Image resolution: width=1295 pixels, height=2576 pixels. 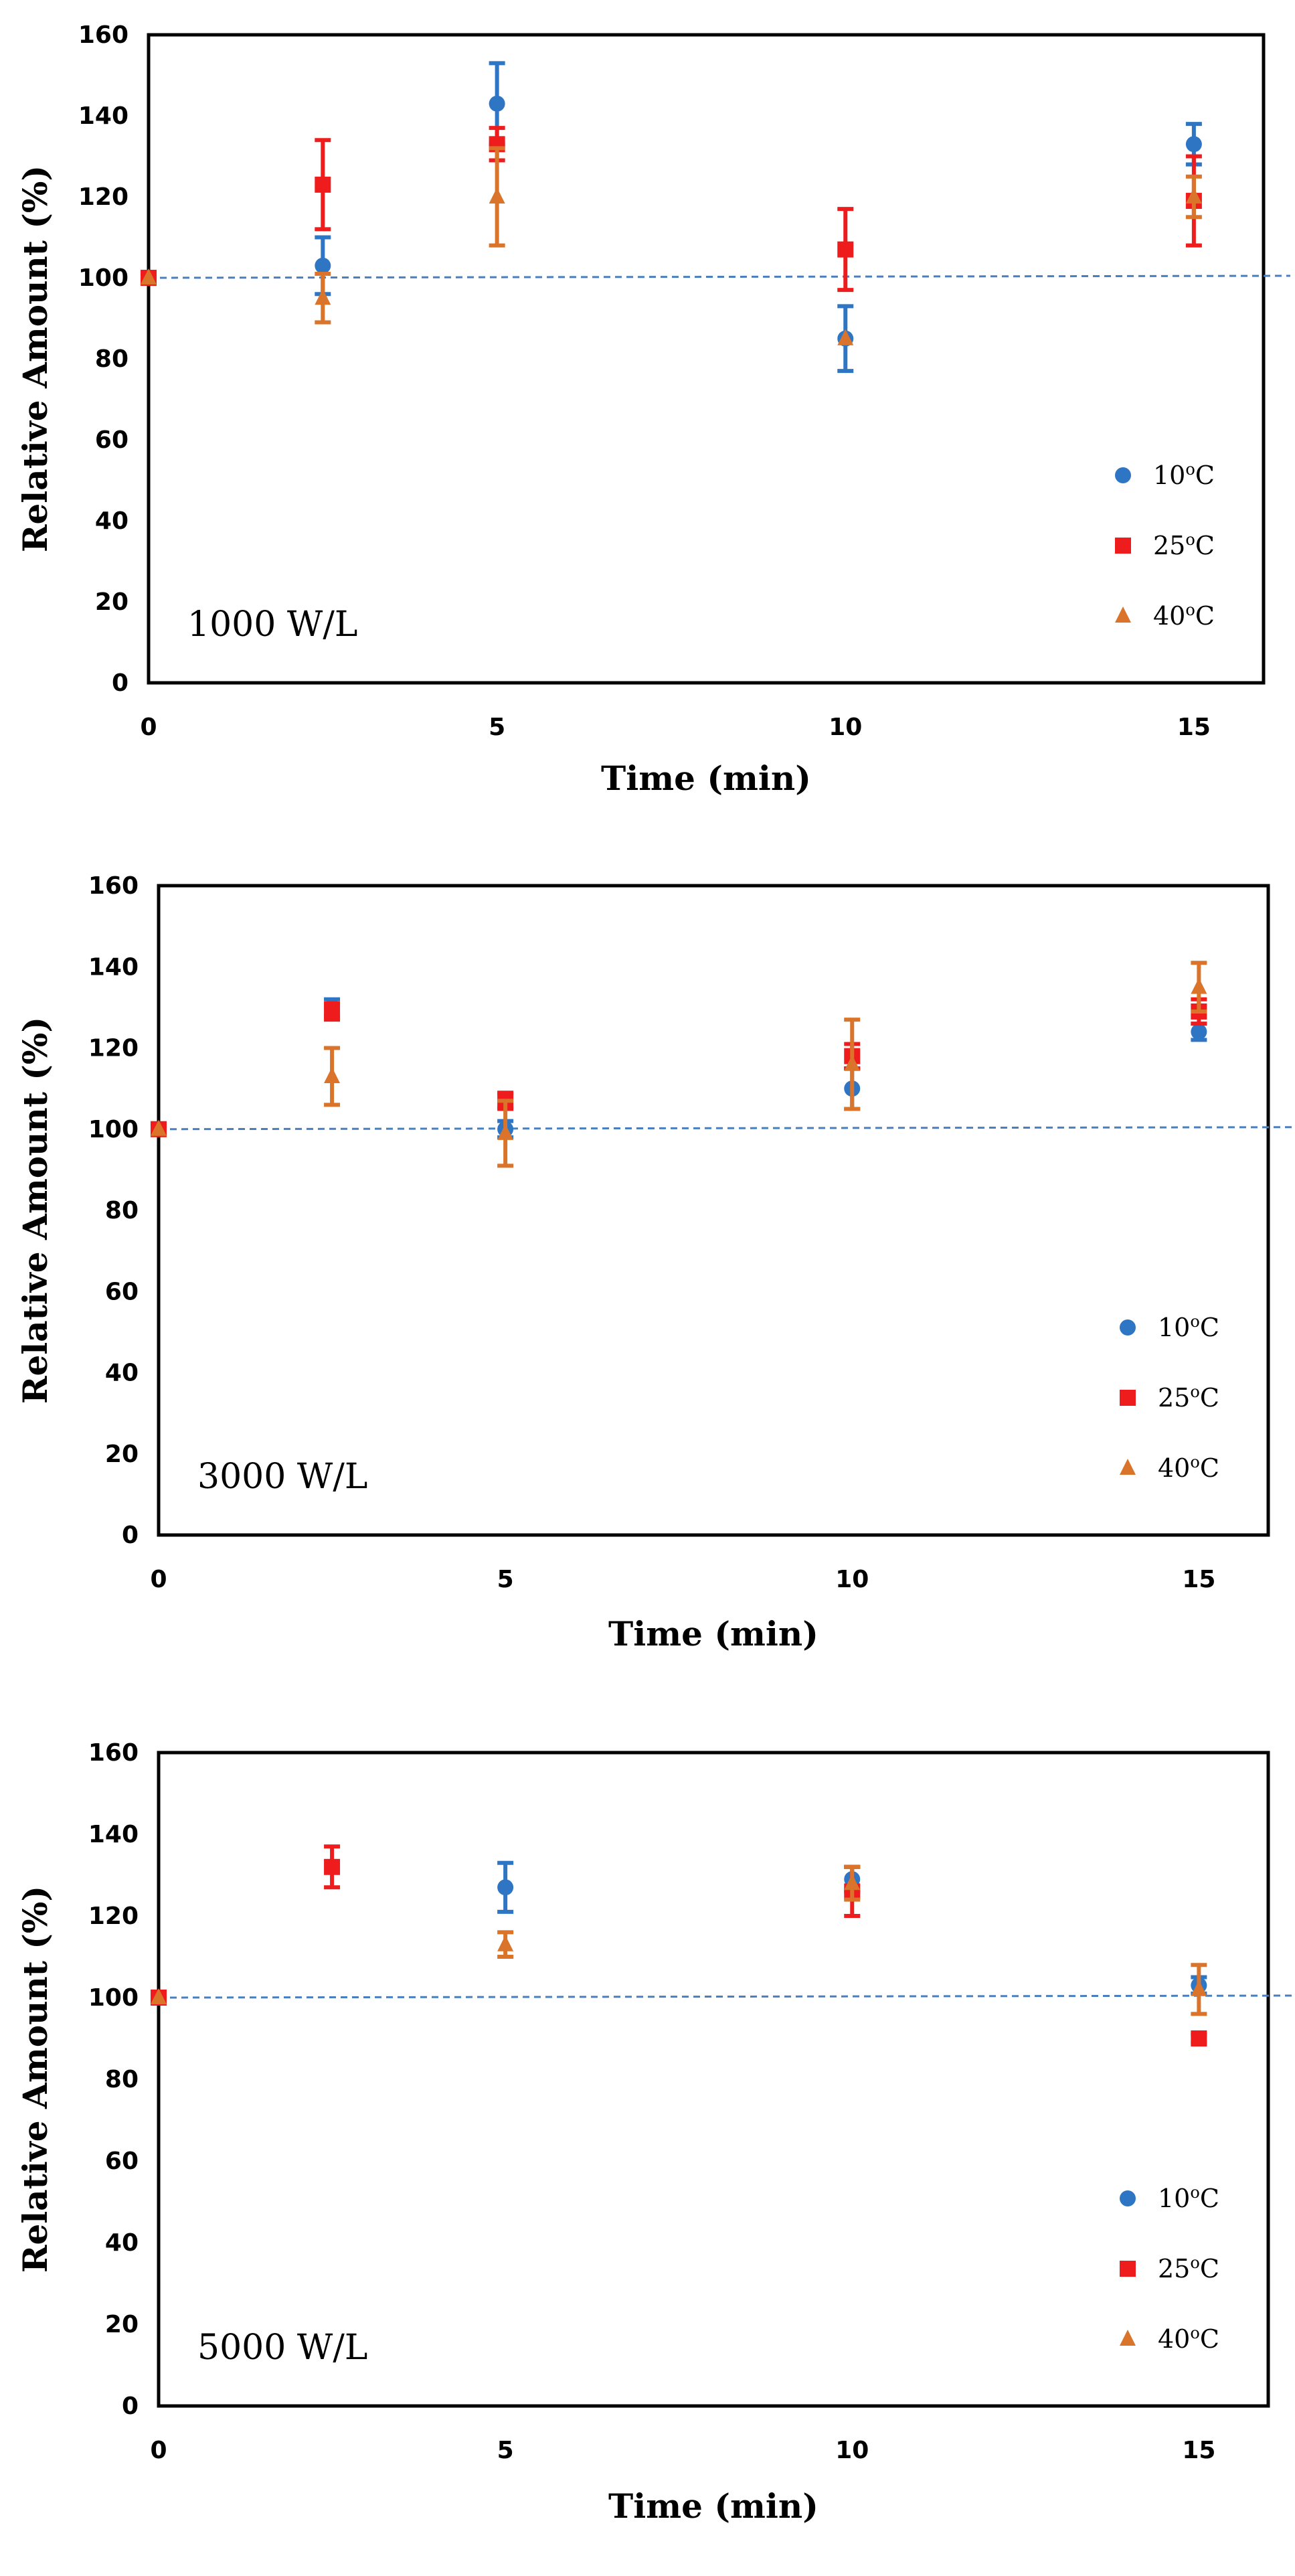 I want to click on series-circle, so click(x=671, y=218).